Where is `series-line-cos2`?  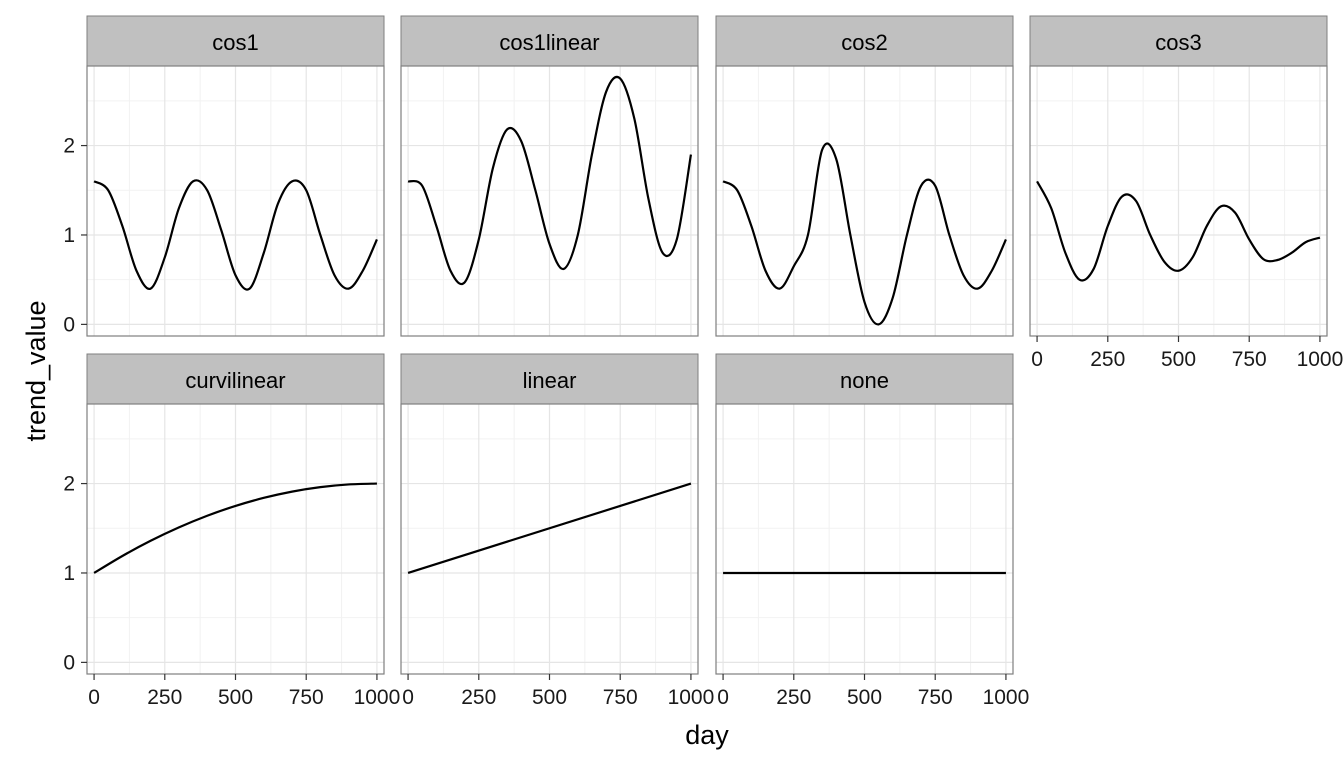
series-line-cos2 is located at coordinates (864, 234).